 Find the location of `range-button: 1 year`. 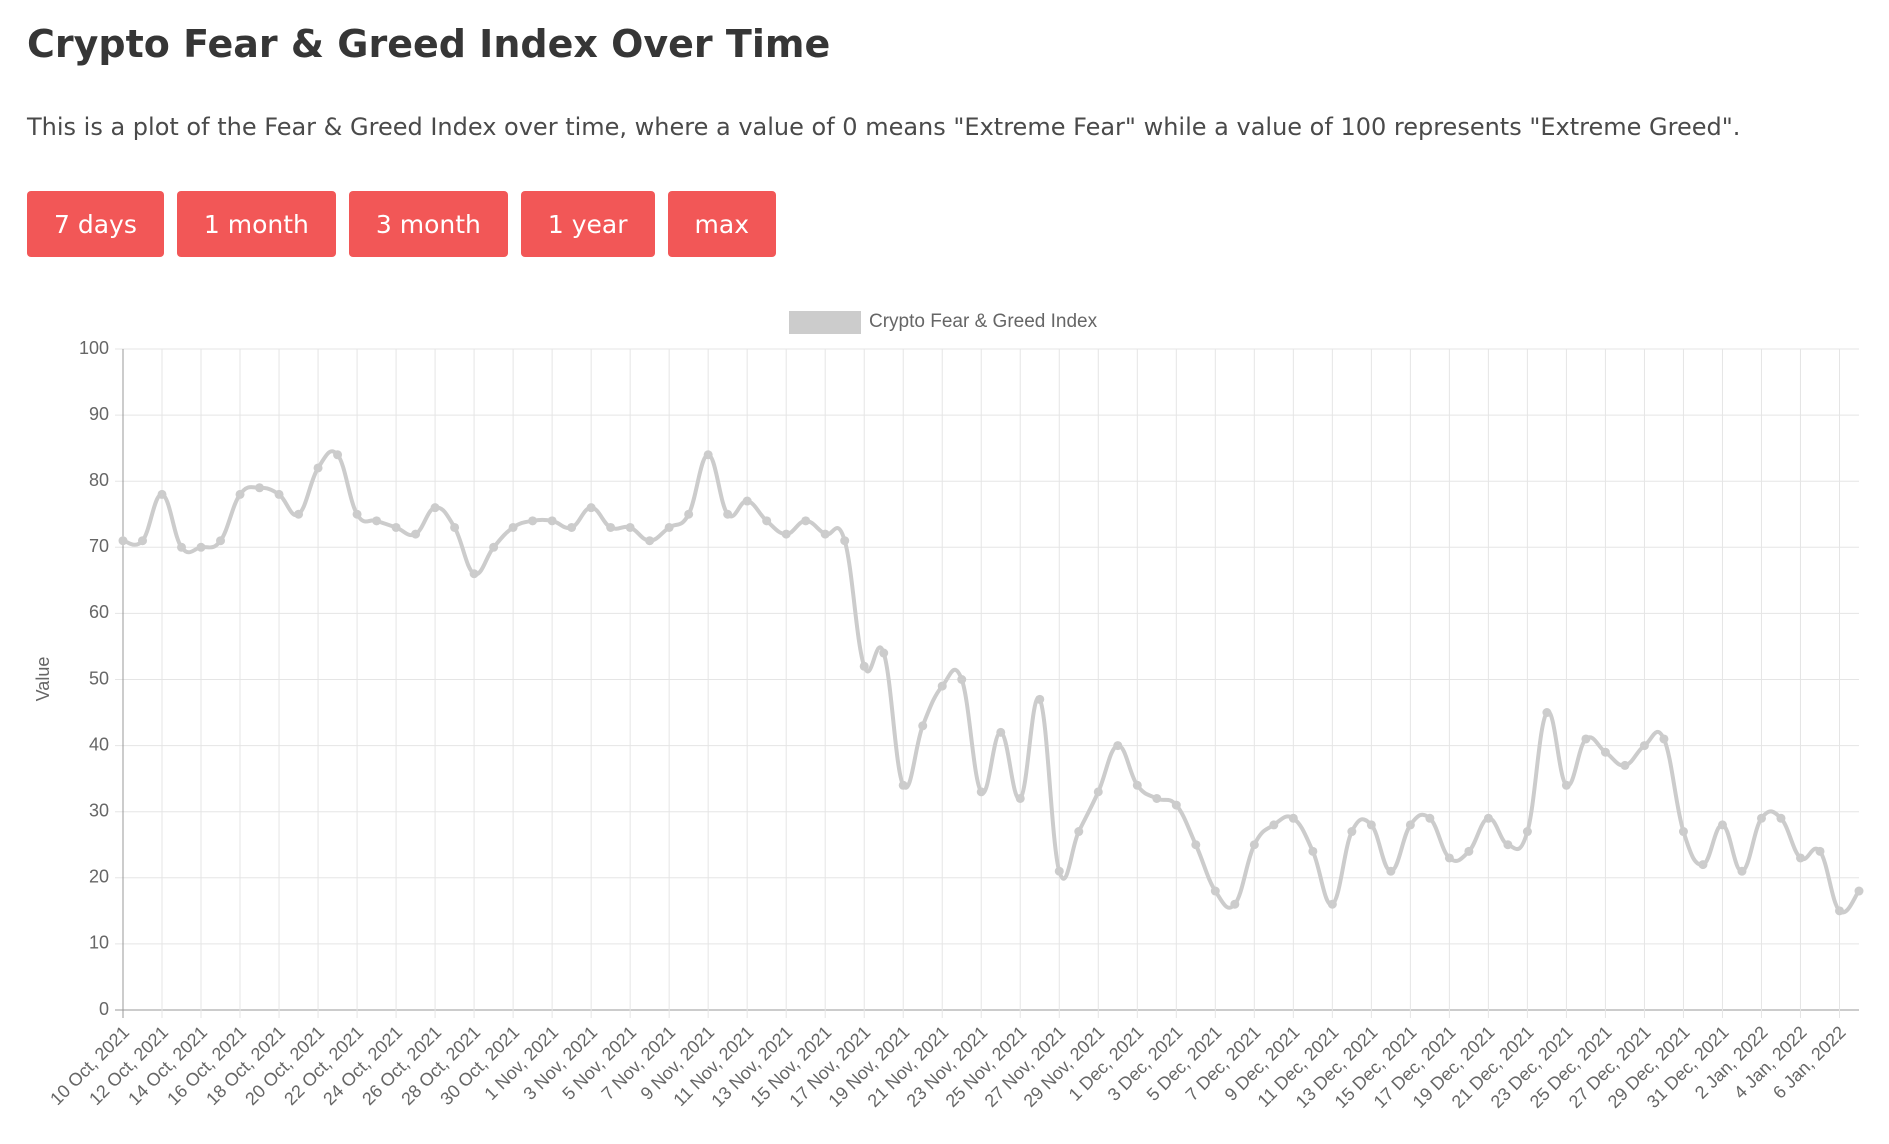

range-button: 1 year is located at coordinates (587, 224).